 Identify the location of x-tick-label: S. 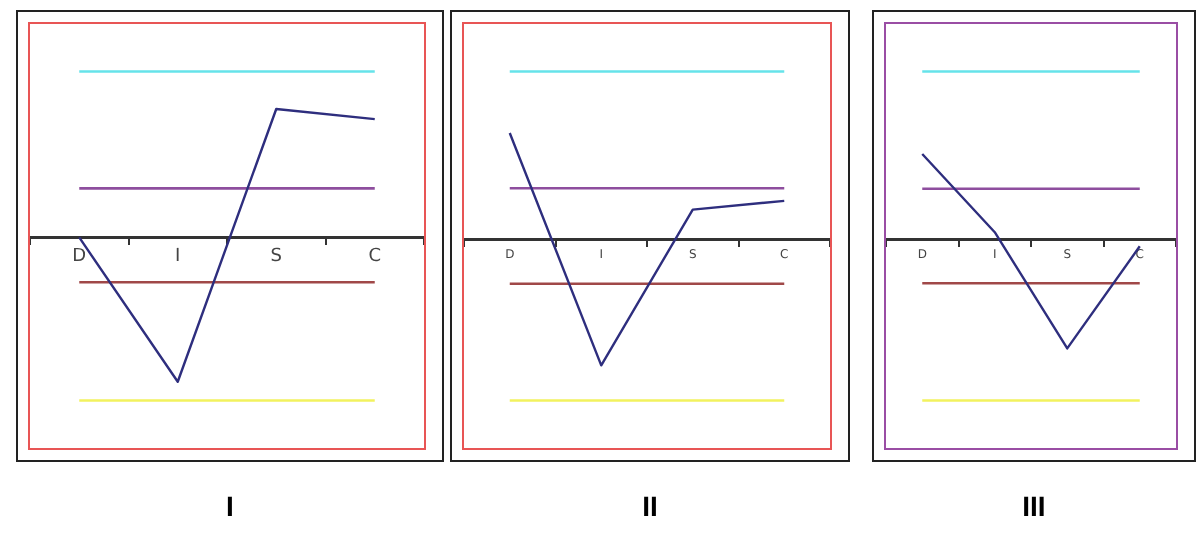
(276, 256).